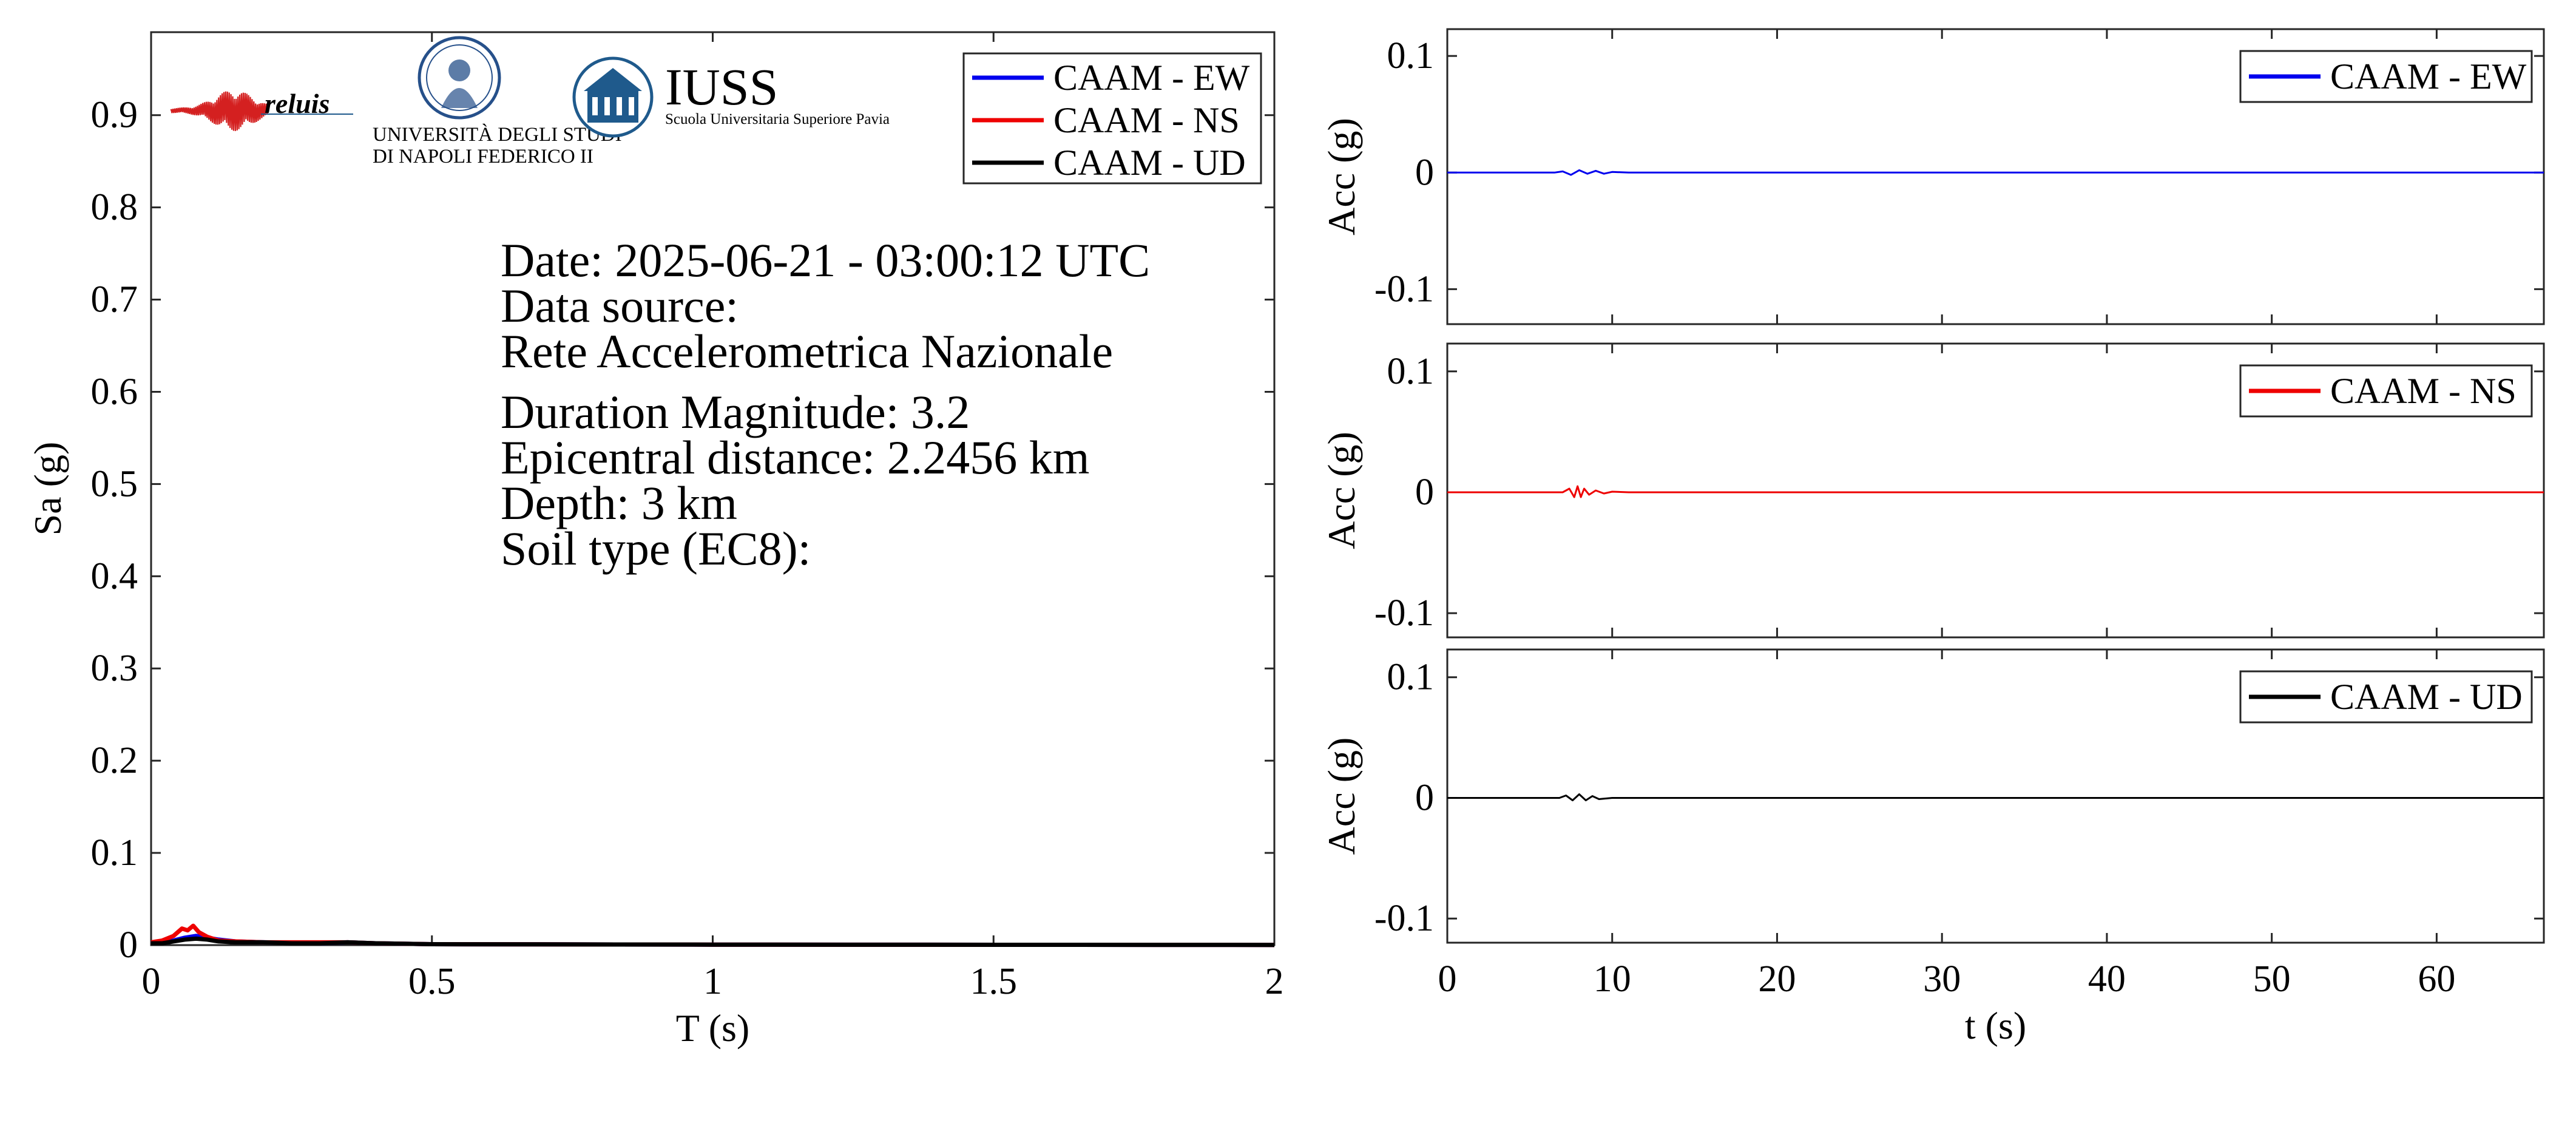  What do you see at coordinates (114, 207) in the screenshot?
I see `y-tick-label: 0.8` at bounding box center [114, 207].